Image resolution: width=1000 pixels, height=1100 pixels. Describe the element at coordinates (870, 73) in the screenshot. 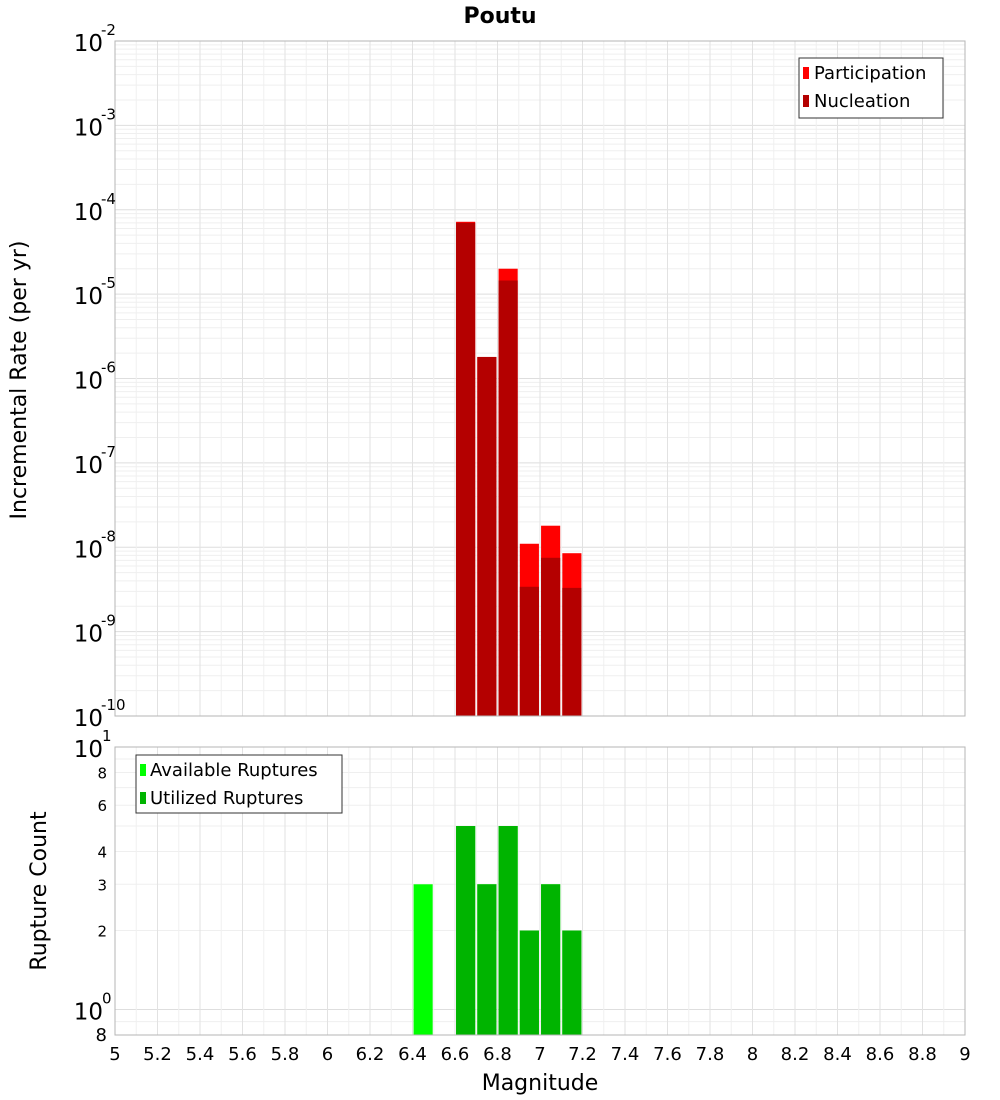

I see `participation-legend-label: Participation` at that location.